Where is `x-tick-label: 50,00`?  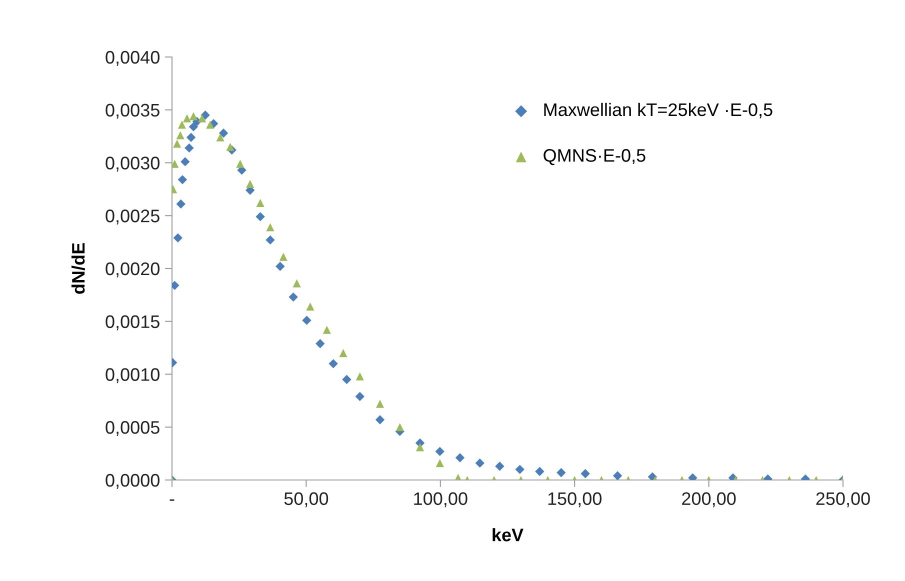
x-tick-label: 50,00 is located at coordinates (306, 500).